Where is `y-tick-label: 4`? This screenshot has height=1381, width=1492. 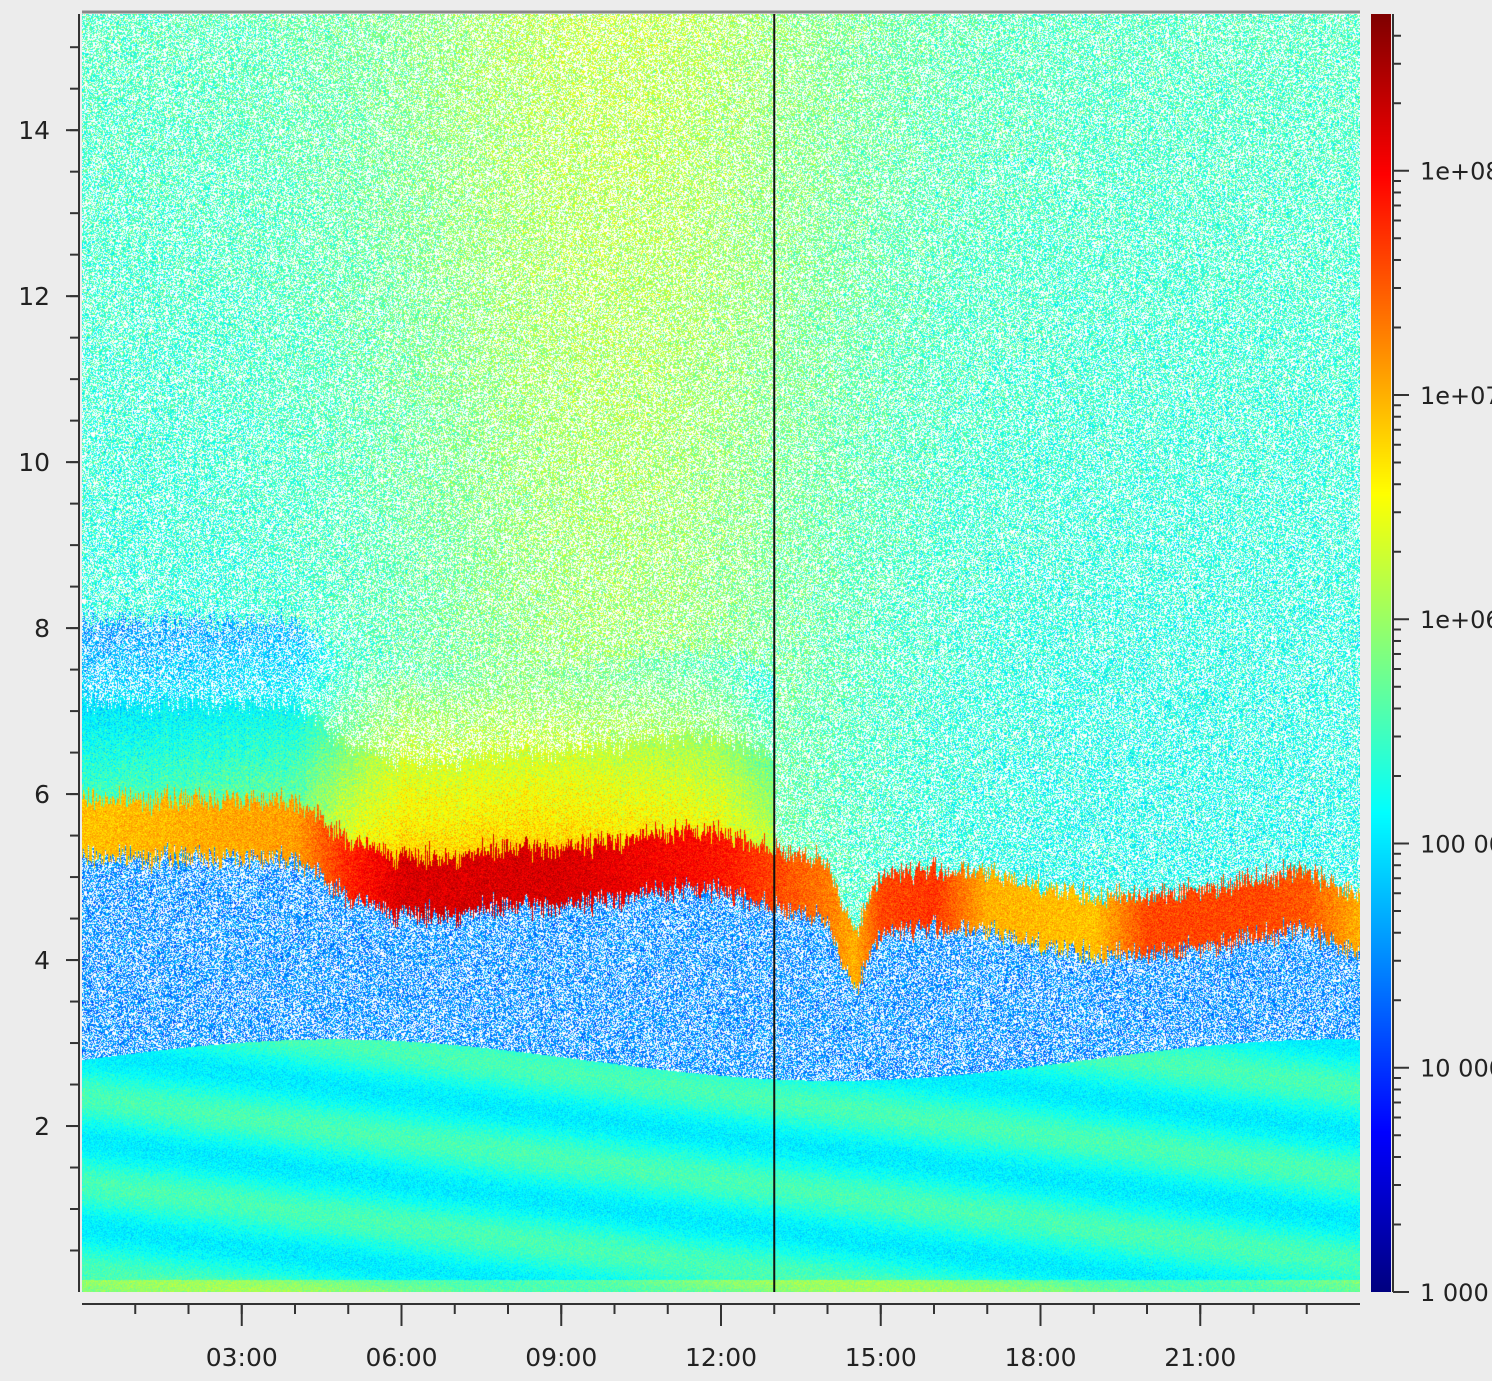
y-tick-label: 4 is located at coordinates (42, 960).